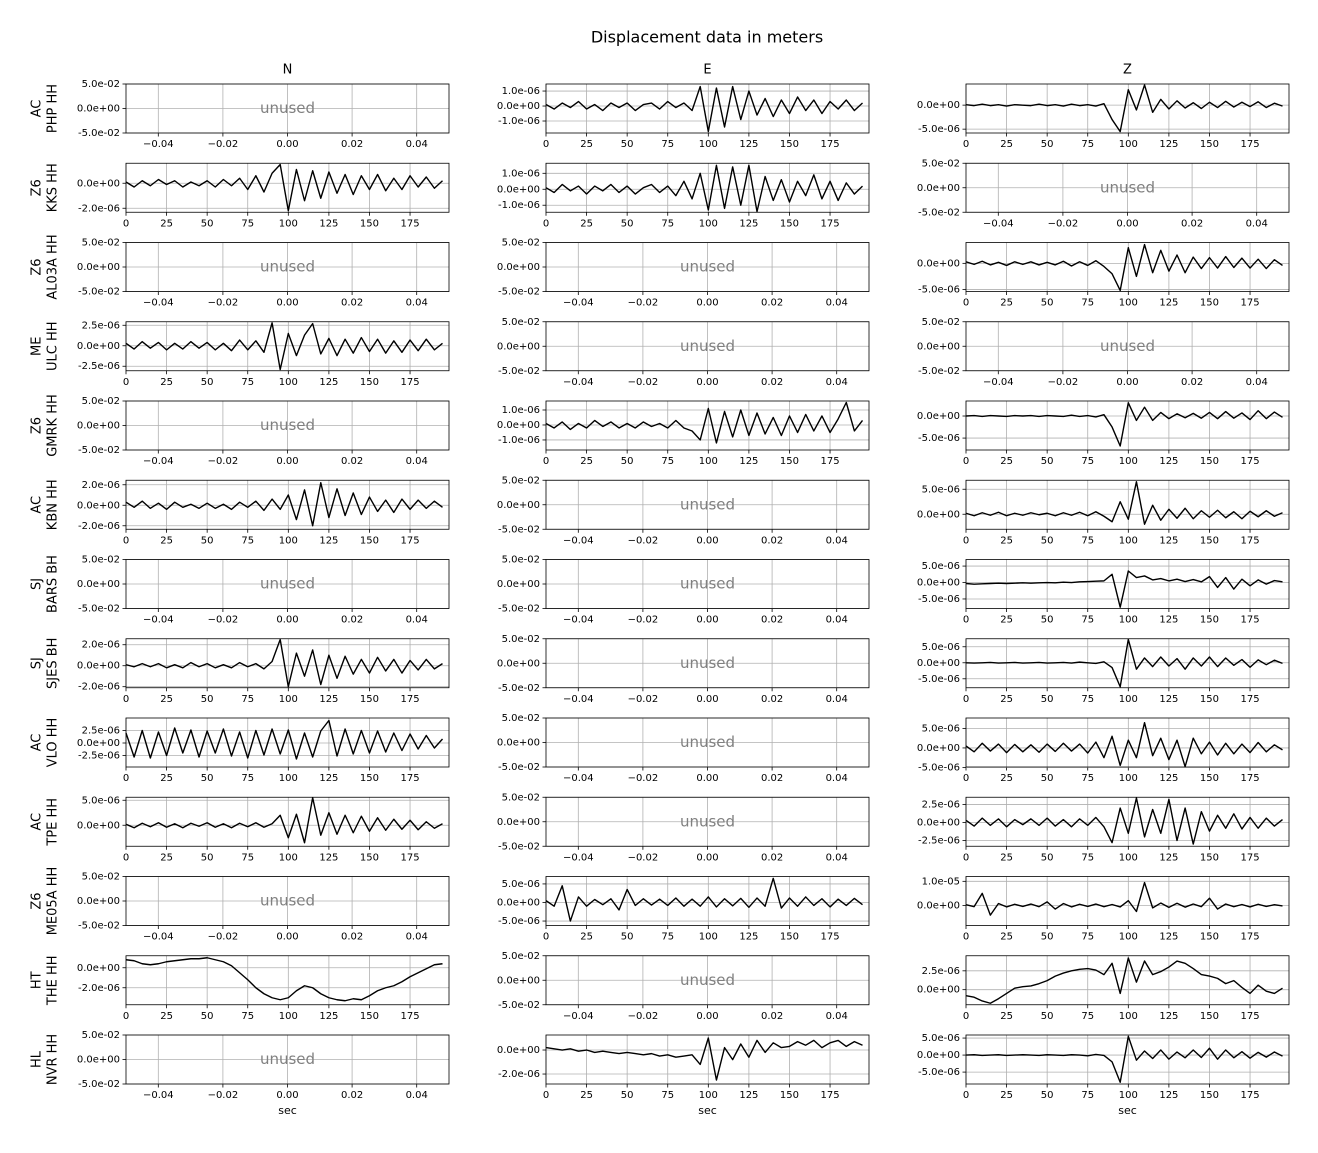 This screenshot has width=1318, height=1153. What do you see at coordinates (519, 205) in the screenshot?
I see `y-tick-label: -1.0e-06` at bounding box center [519, 205].